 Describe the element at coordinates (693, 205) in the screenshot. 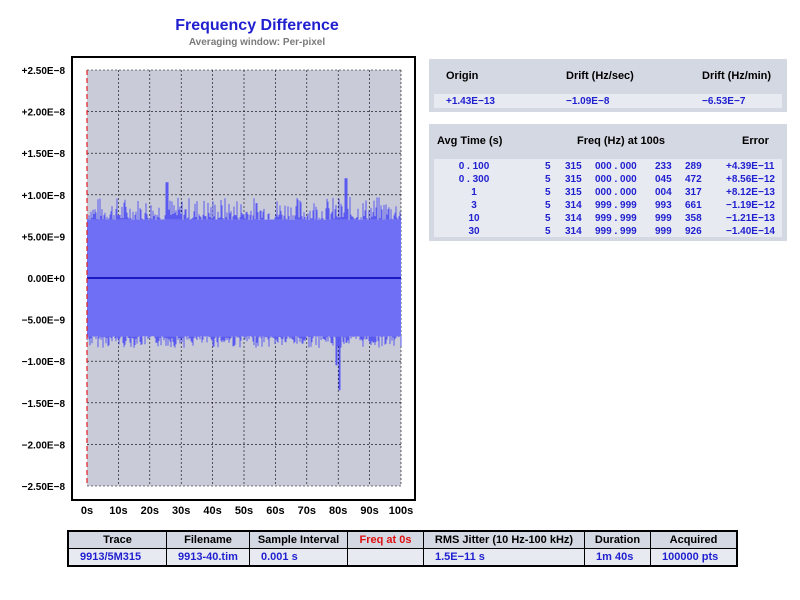

I see `freq-digit-group: 661` at that location.